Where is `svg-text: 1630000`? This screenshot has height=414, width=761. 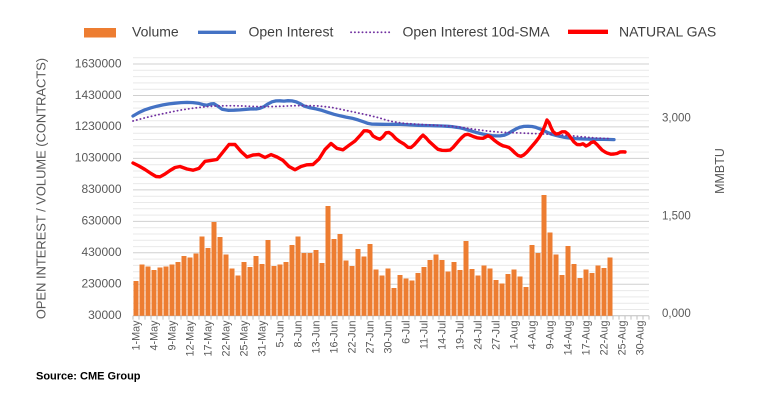 svg-text: 1630000 is located at coordinates (98, 63).